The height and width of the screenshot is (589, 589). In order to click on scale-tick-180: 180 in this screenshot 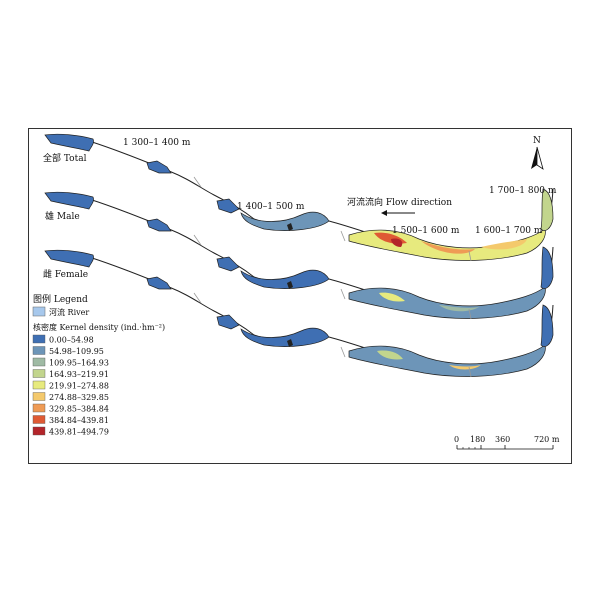, I will do `click(477, 439)`.